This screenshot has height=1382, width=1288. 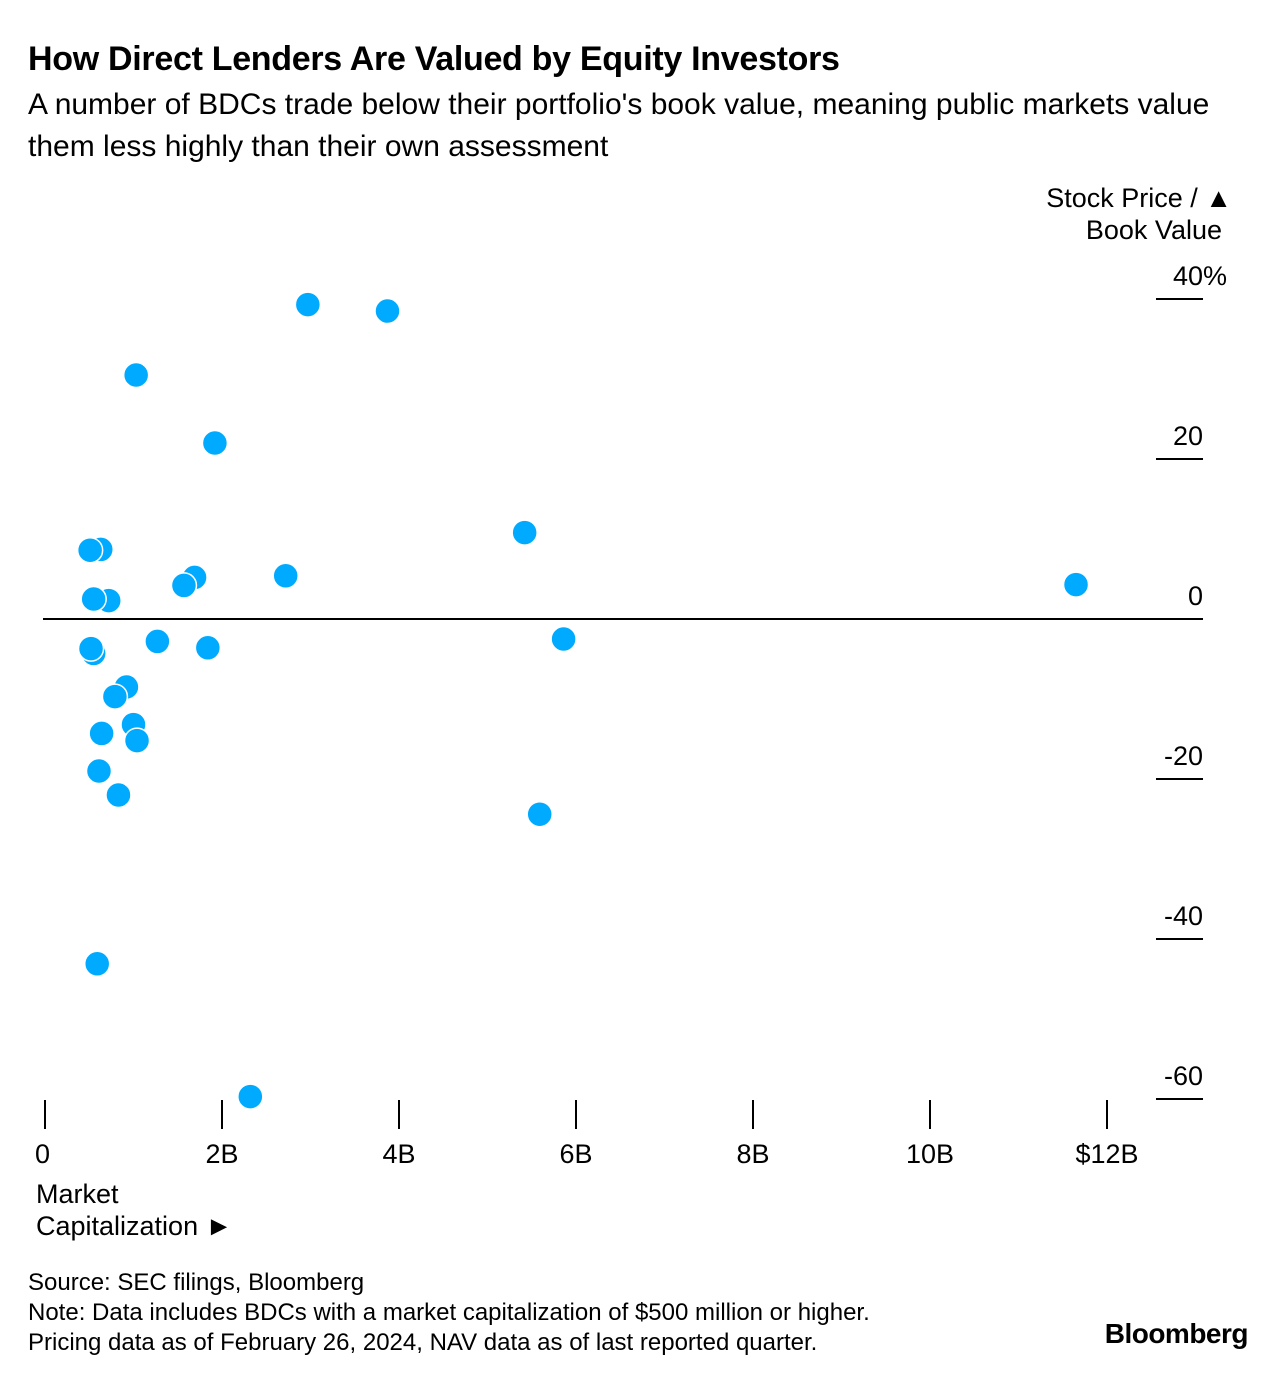 What do you see at coordinates (752, 1154) in the screenshot?
I see `x-tick-label: 8B` at bounding box center [752, 1154].